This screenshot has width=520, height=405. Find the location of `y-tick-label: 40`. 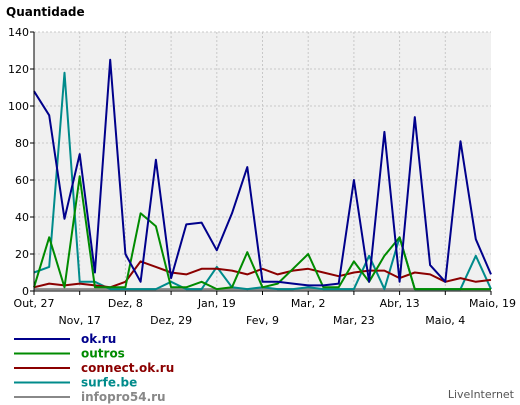

y-tick-label: 40 is located at coordinates (22, 217).